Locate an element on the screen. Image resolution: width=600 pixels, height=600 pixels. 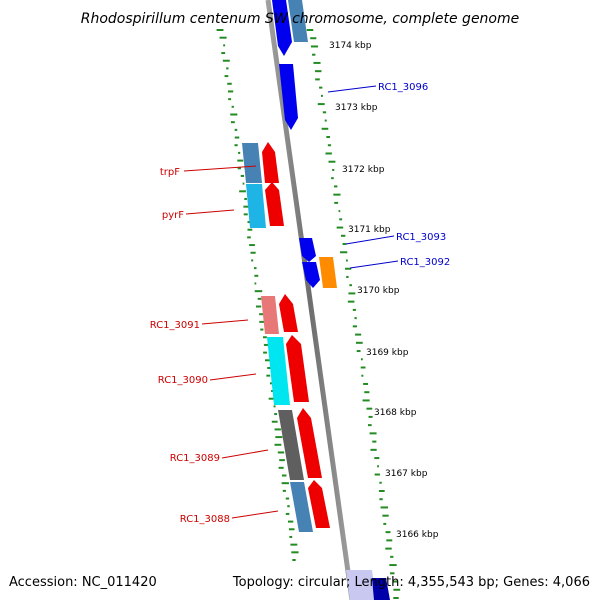
kbp-tick-label: 3174 kbp is located at coordinates (350, 46).